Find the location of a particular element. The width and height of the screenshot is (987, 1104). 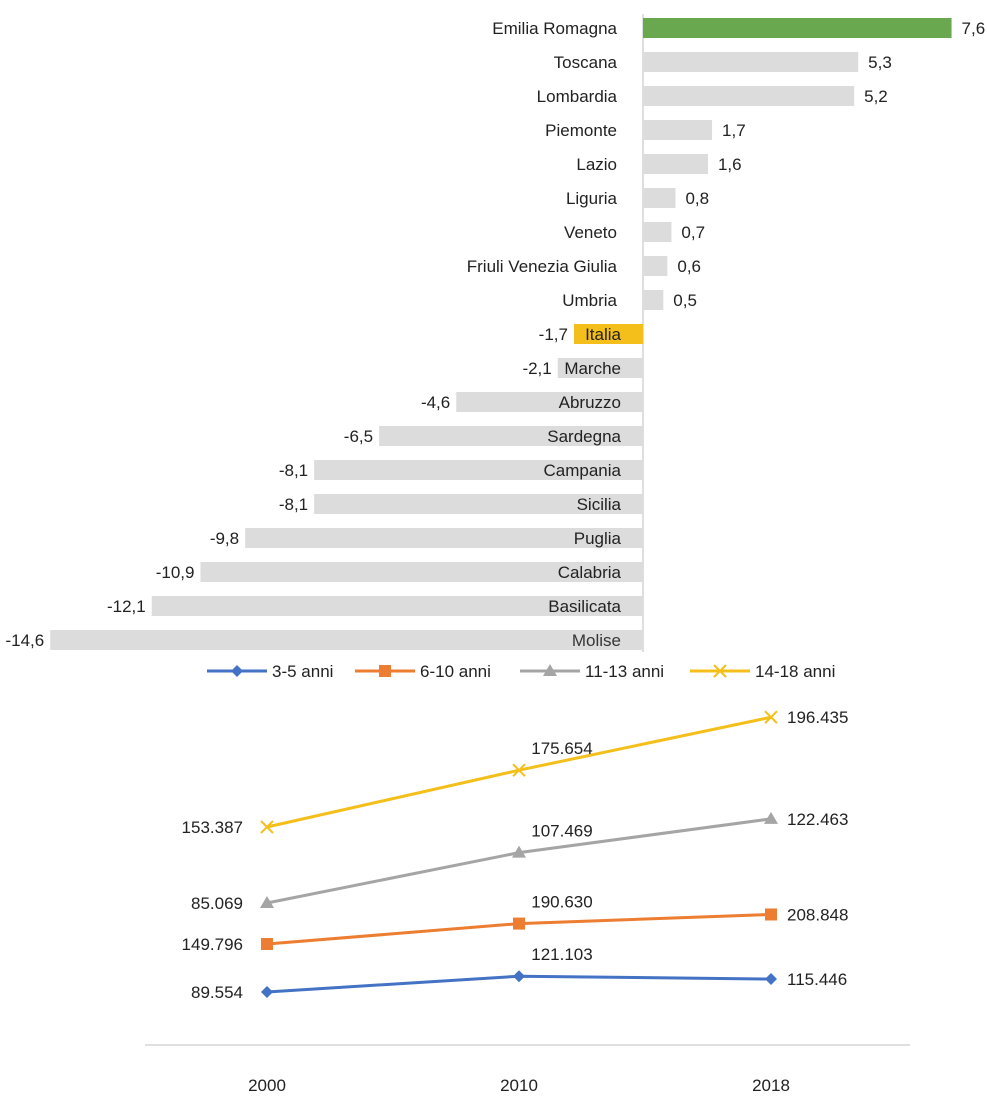

value-label-calabria: -10,9 is located at coordinates (175, 572).